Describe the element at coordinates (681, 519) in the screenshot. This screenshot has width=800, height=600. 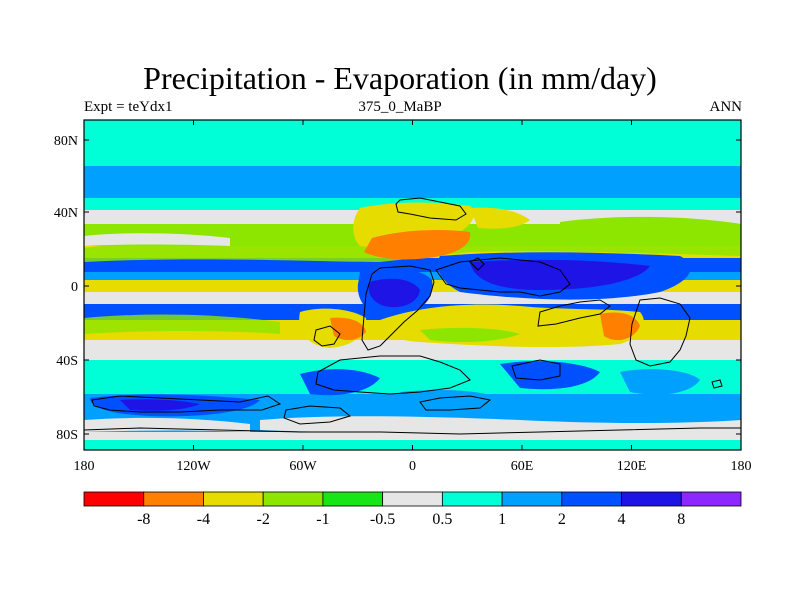
I see `colorbar-label: 8` at that location.